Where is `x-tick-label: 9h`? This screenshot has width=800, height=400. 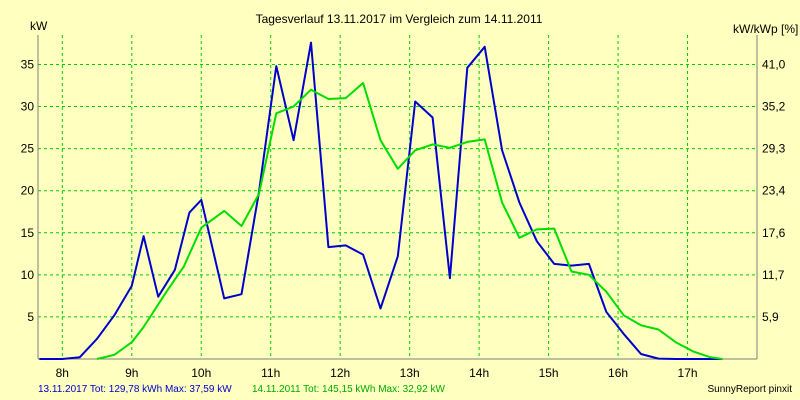
x-tick-label: 9h is located at coordinates (131, 373).